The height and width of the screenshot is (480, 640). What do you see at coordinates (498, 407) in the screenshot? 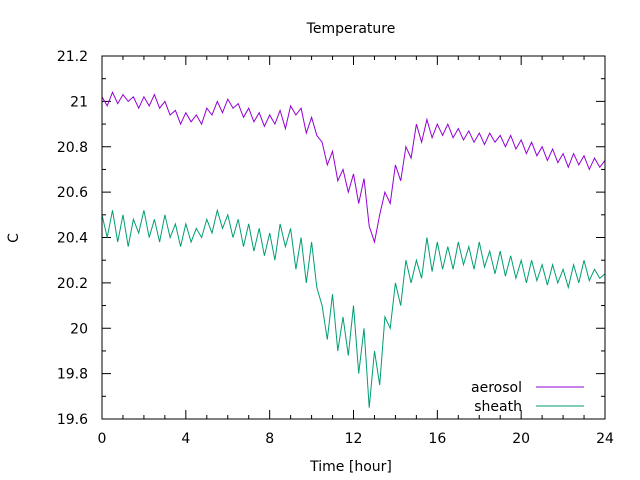
I see `legend-label-sheath: sheath` at bounding box center [498, 407].